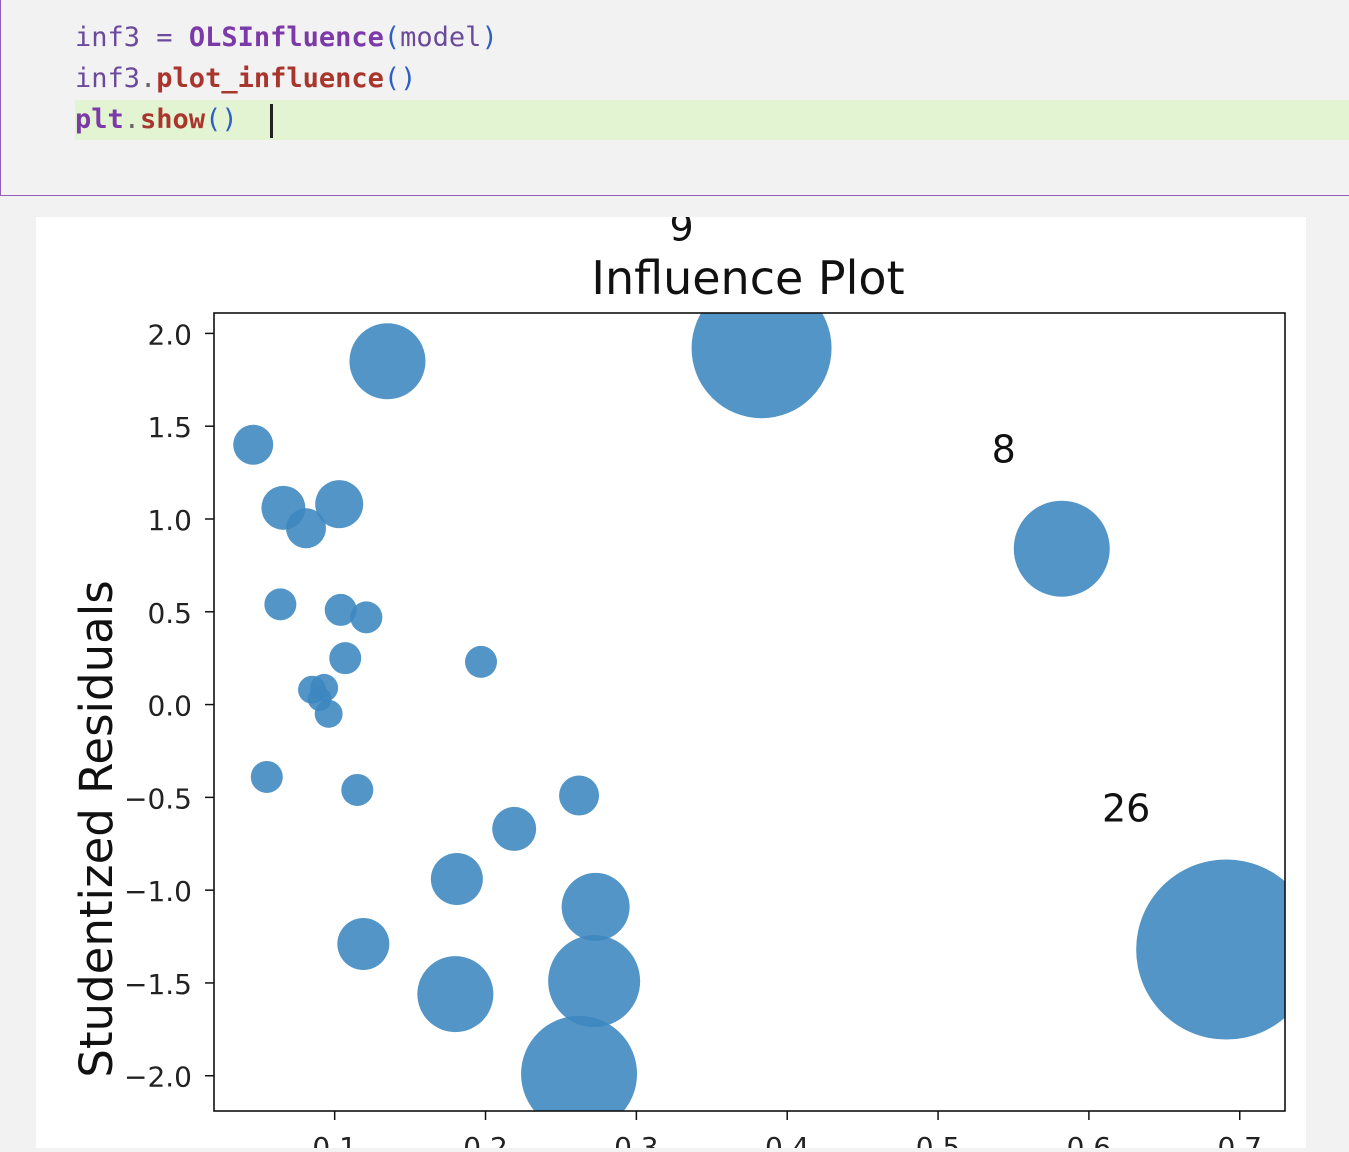 The image size is (1349, 1152). Describe the element at coordinates (392, 37) in the screenshot. I see `code-token: (` at that location.